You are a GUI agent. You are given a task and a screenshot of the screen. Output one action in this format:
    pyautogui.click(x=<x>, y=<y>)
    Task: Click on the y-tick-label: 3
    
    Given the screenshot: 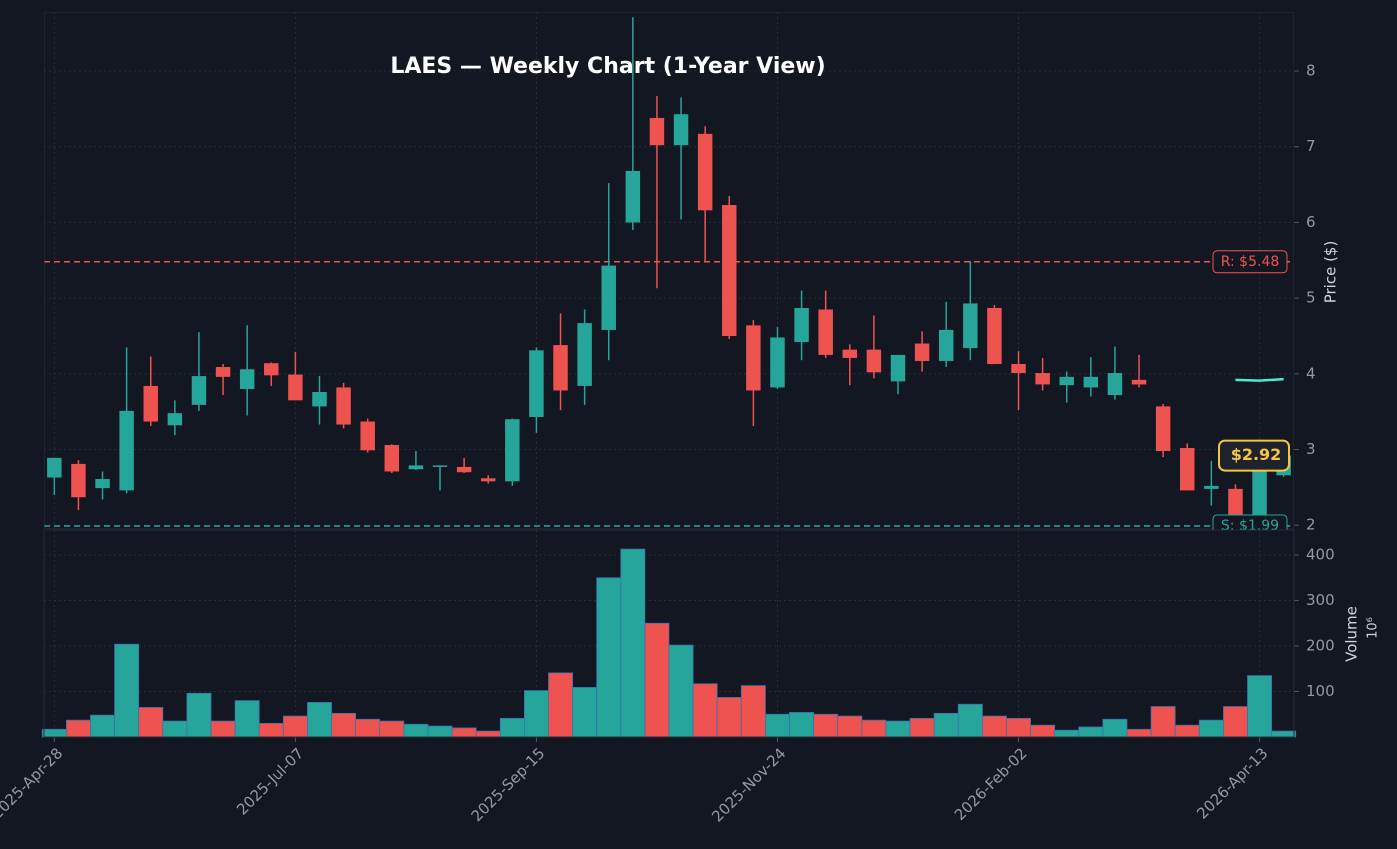 What is the action you would take?
    pyautogui.click(x=1311, y=449)
    